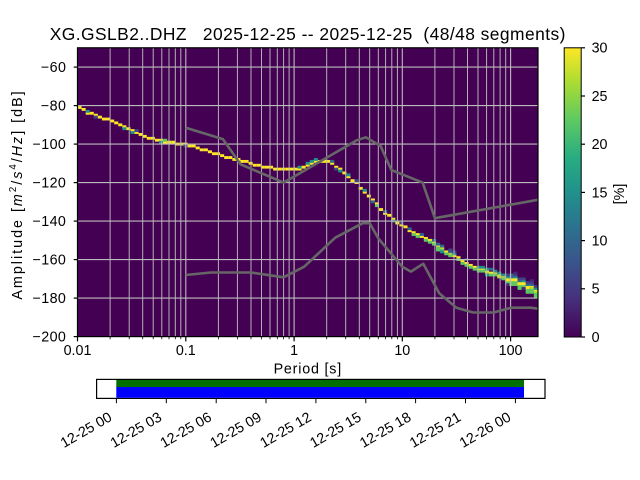 This screenshot has width=640, height=480. I want to click on svg-text: 20, so click(600, 145).